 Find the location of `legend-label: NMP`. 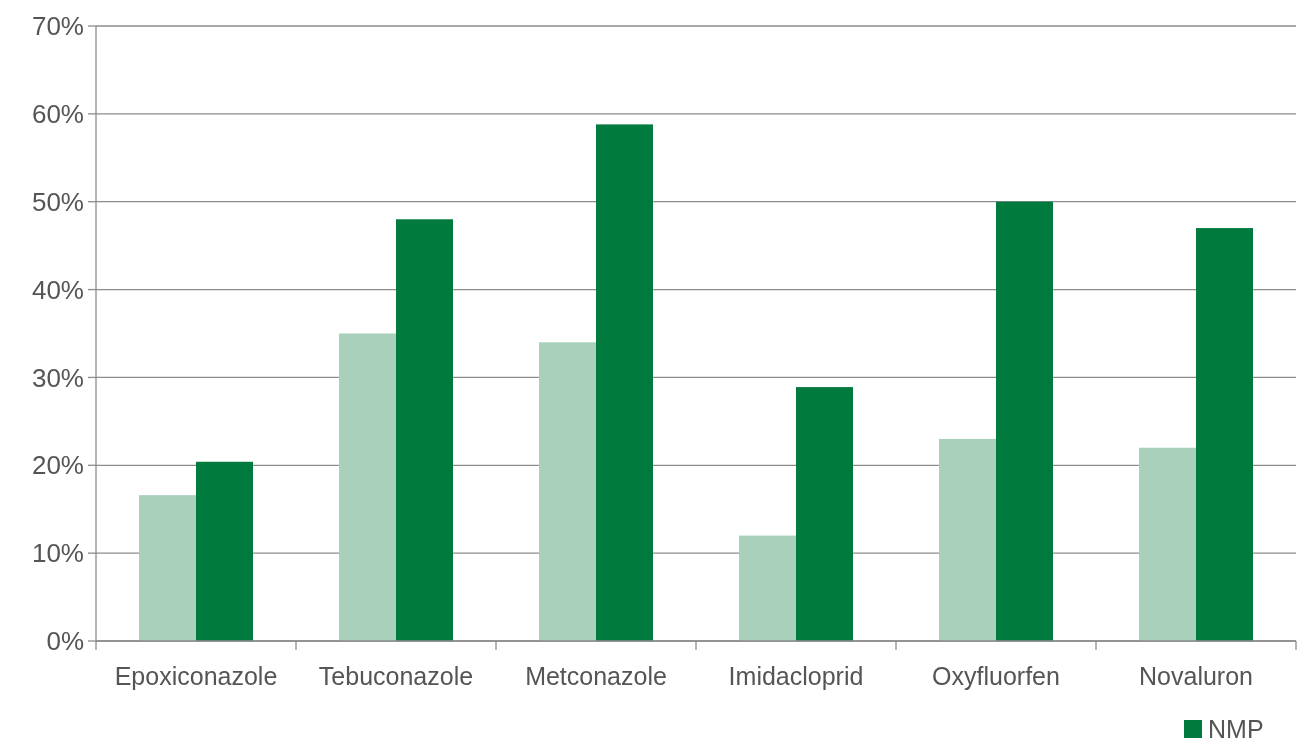

legend-label: NMP is located at coordinates (1236, 728).